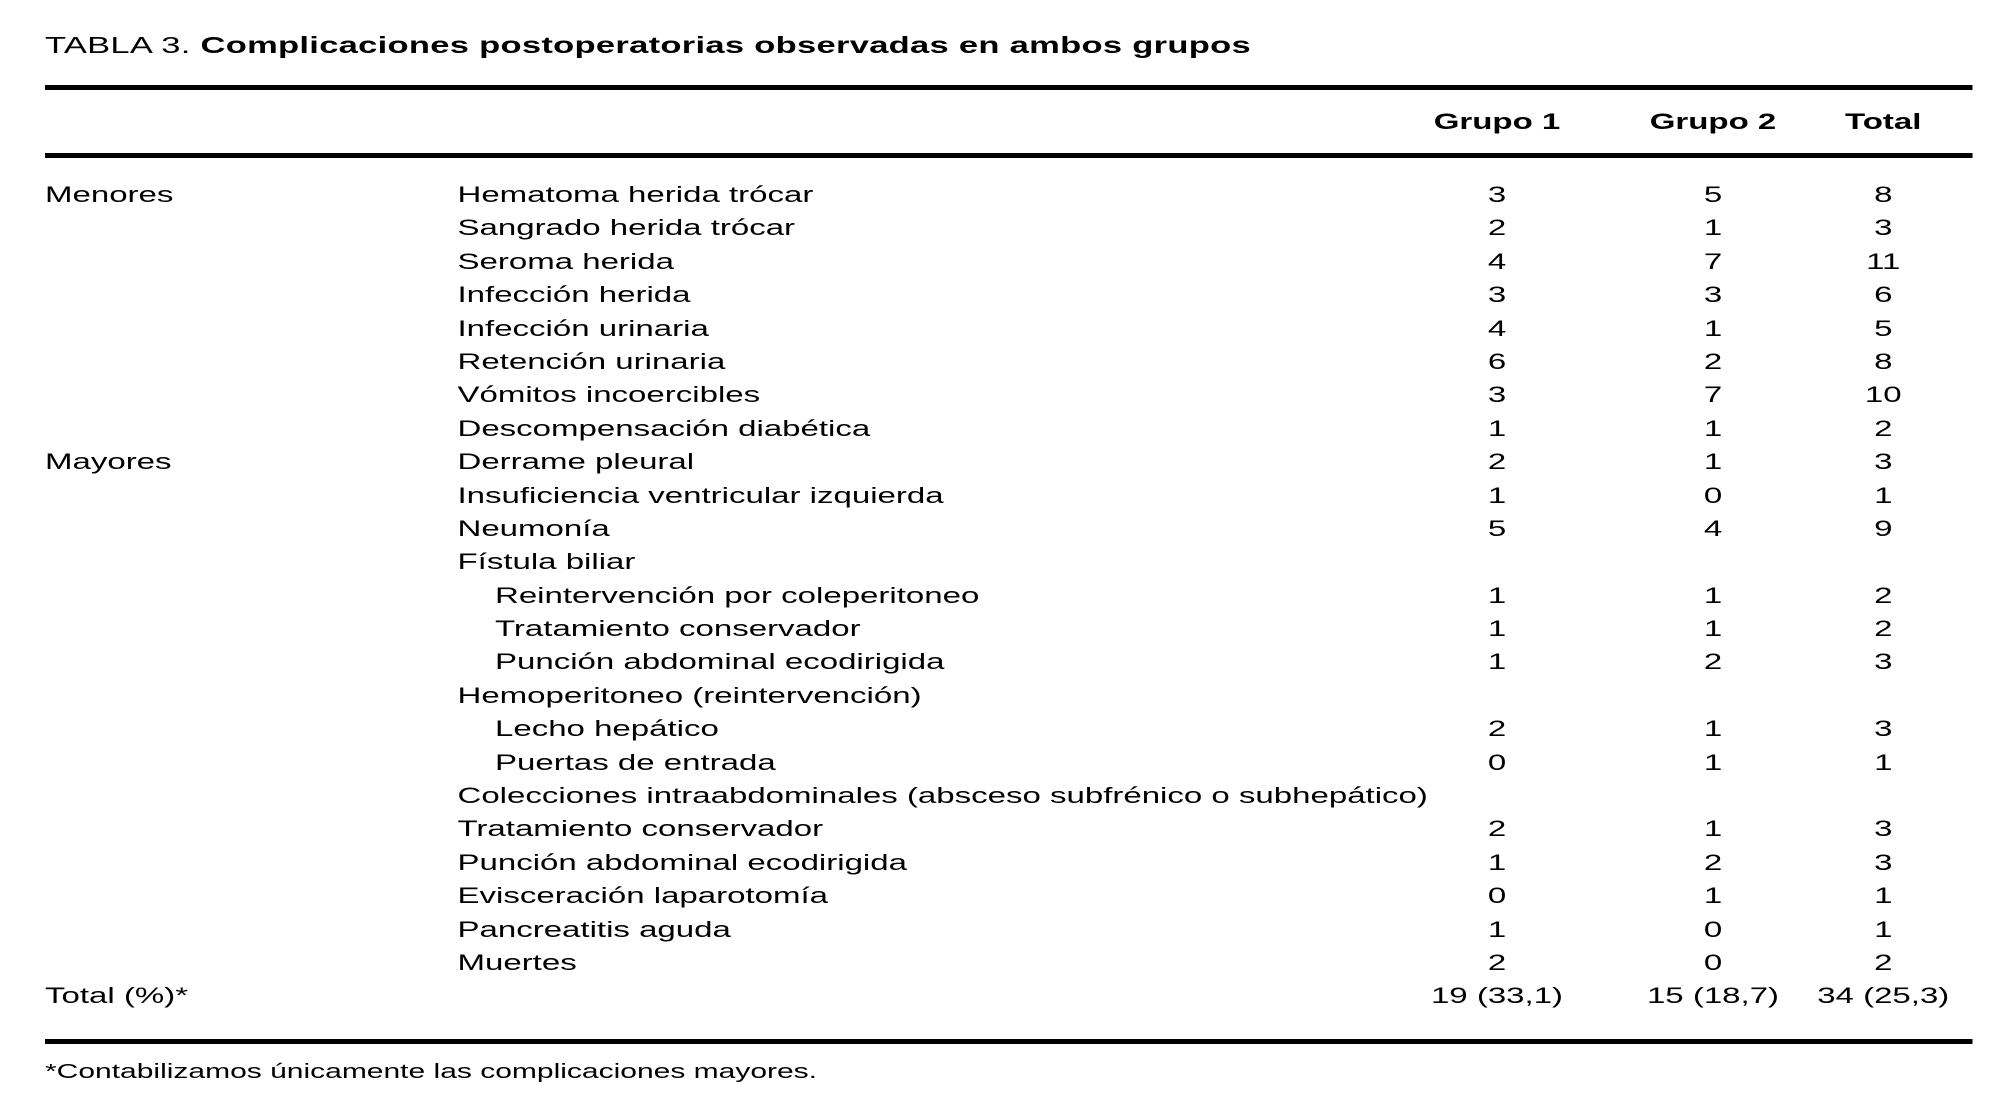  Describe the element at coordinates (1009, 194) in the screenshot. I see `table-row: Menores Hematoma herida trócar 3 5 8` at that location.